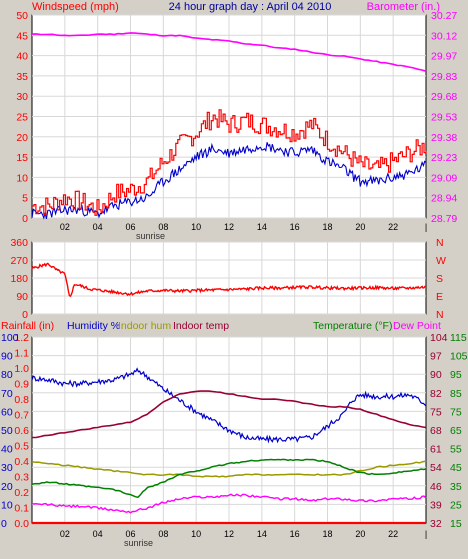  What do you see at coordinates (444, 77) in the screenshot?
I see `barometer-tick: 29.83` at bounding box center [444, 77].